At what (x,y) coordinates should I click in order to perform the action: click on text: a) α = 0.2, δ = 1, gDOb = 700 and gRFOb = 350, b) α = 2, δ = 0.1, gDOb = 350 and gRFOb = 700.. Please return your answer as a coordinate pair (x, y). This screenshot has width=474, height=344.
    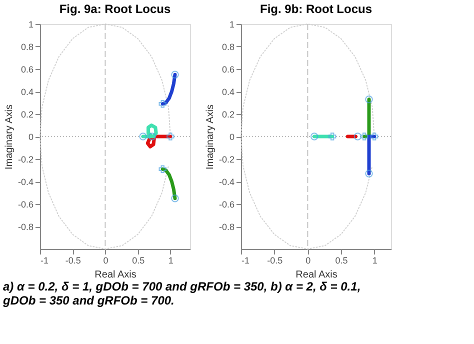
    Looking at the image, I should click on (181, 294).